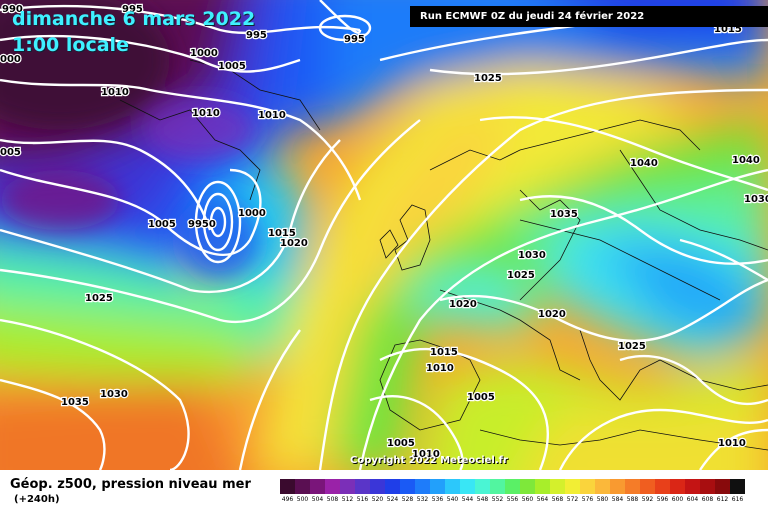  Describe the element at coordinates (407, 499) in the screenshot. I see `scale-tick-label: 528` at that location.